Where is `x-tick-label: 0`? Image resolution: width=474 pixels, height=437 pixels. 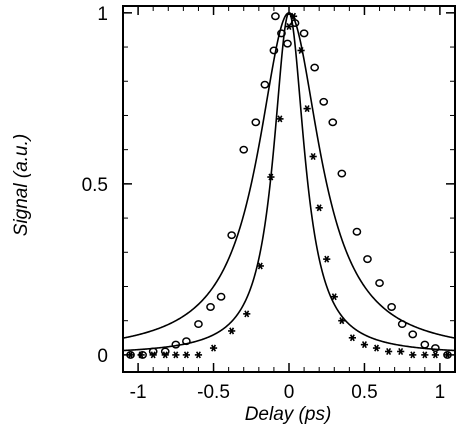 x-tick-label: 0 is located at coordinates (289, 392).